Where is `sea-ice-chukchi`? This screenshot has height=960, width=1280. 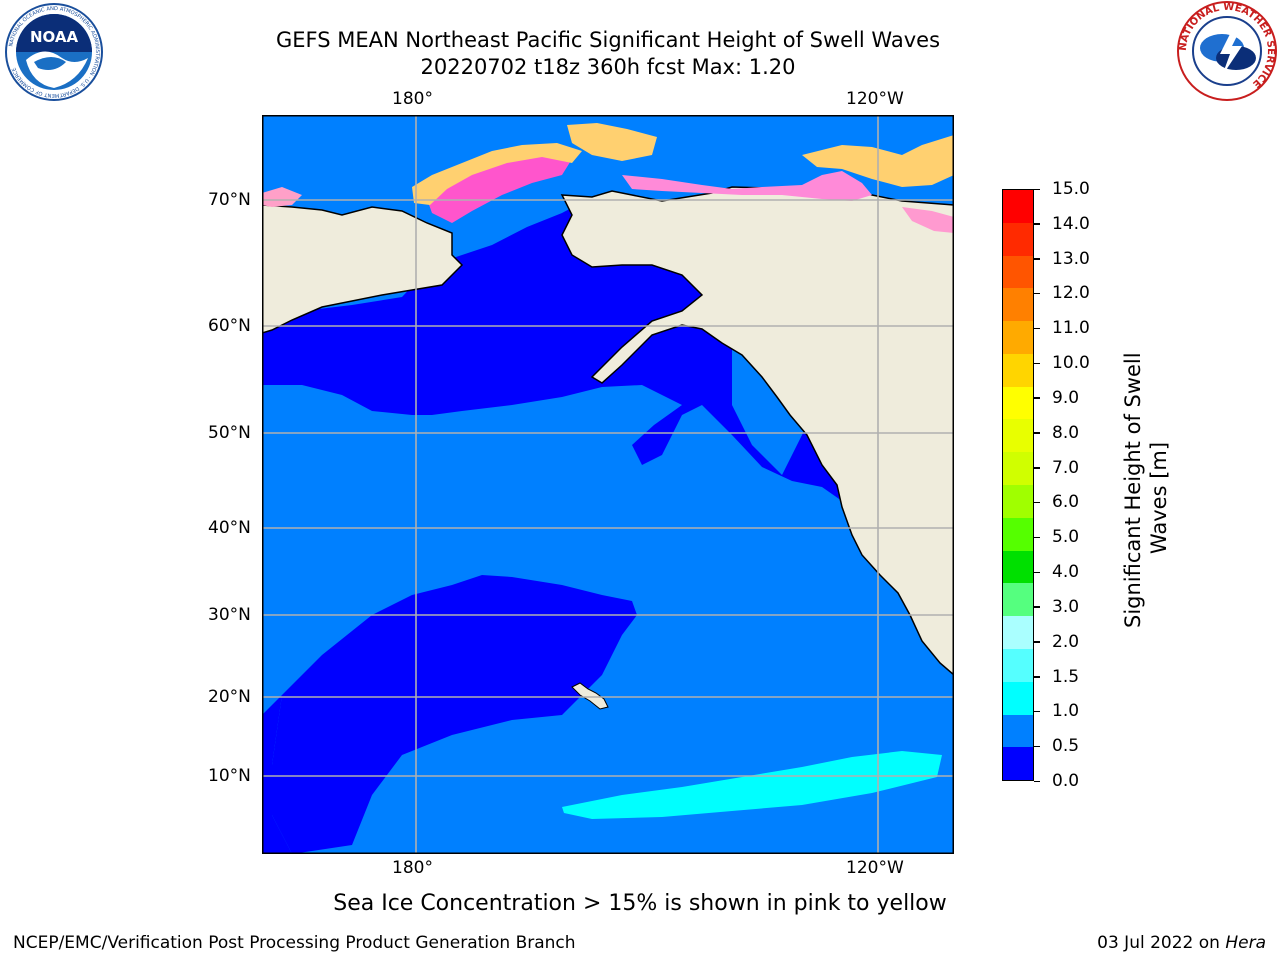 sea-ice-chukchi is located at coordinates (497, 187).